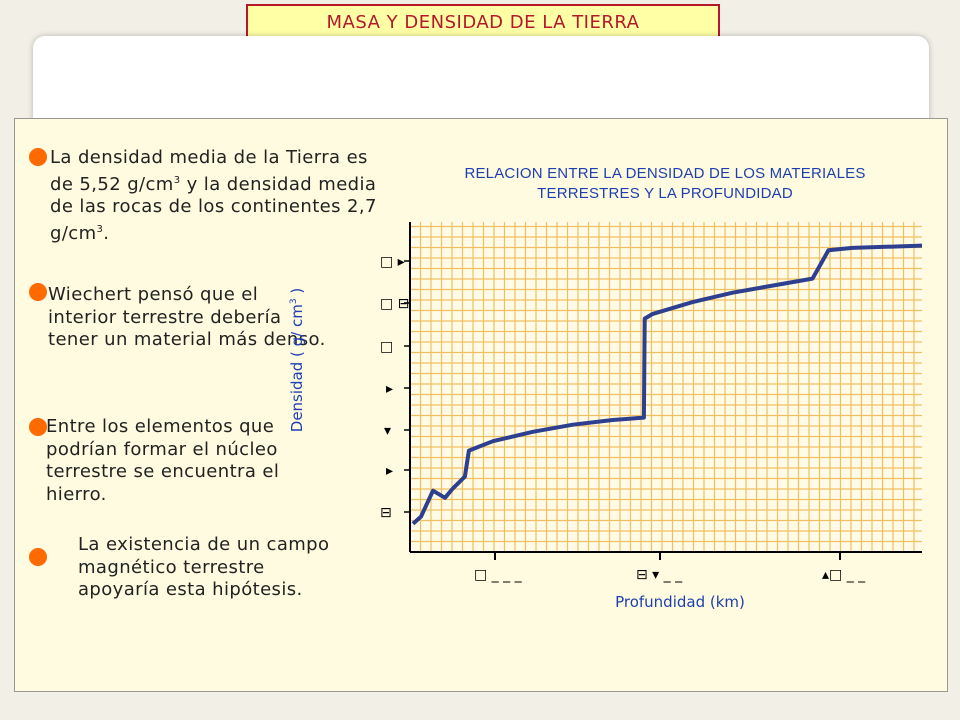 This screenshot has width=960, height=720. I want to click on tick-glyph: □ _ _ _, so click(498, 575).